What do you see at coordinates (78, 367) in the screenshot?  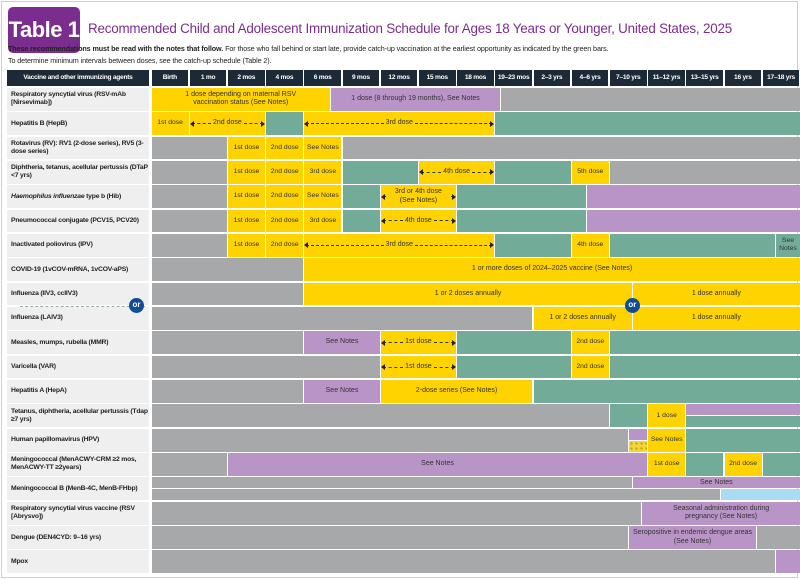 I see `vaccine-label: Varicella (VAR)` at bounding box center [78, 367].